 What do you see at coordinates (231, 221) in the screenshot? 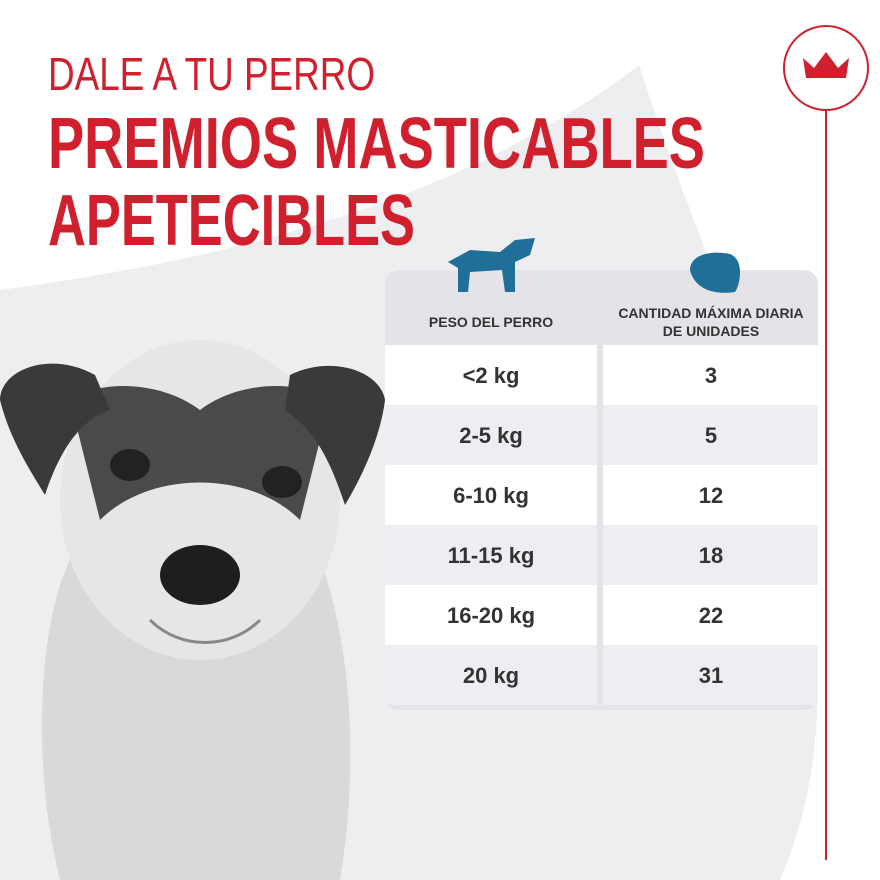
I see `header-line3: APETECIBLES` at bounding box center [231, 221].